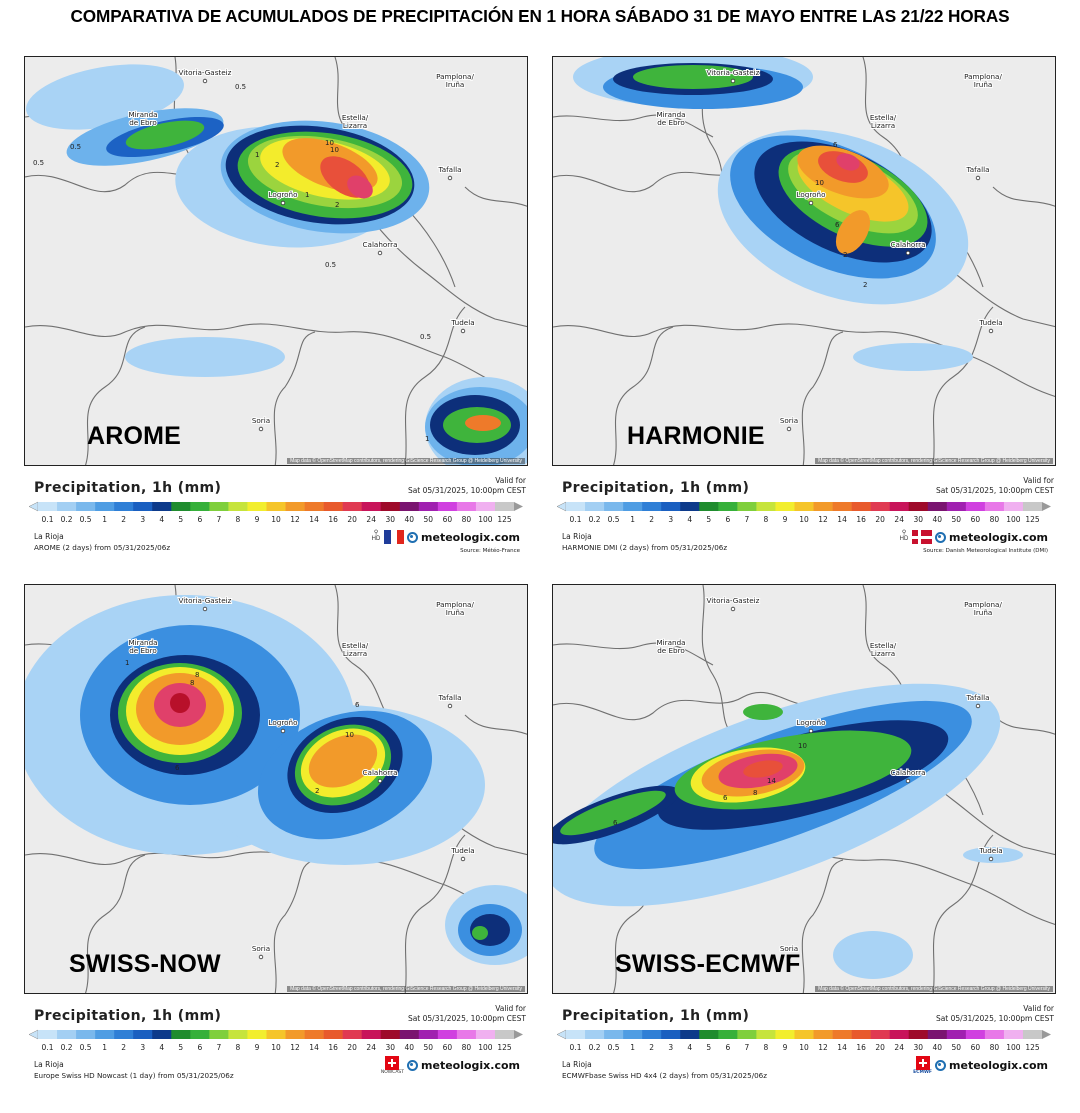  I want to click on scale-tick-label: 10, so click(276, 1047).